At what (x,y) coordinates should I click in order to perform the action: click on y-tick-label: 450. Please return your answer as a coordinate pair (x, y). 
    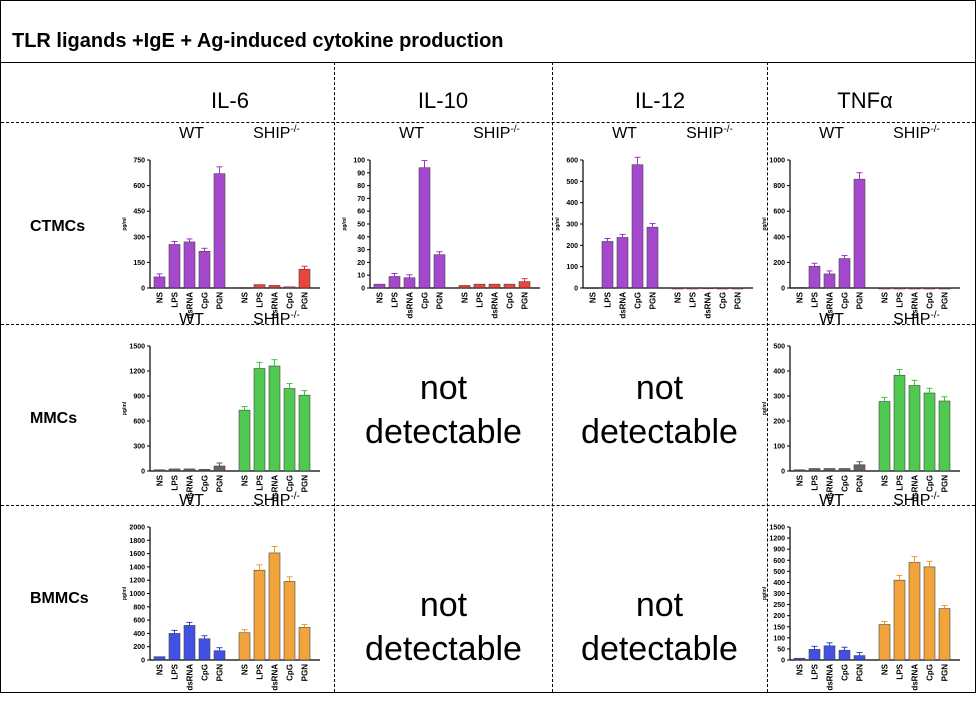
    Looking at the image, I should click on (139, 212).